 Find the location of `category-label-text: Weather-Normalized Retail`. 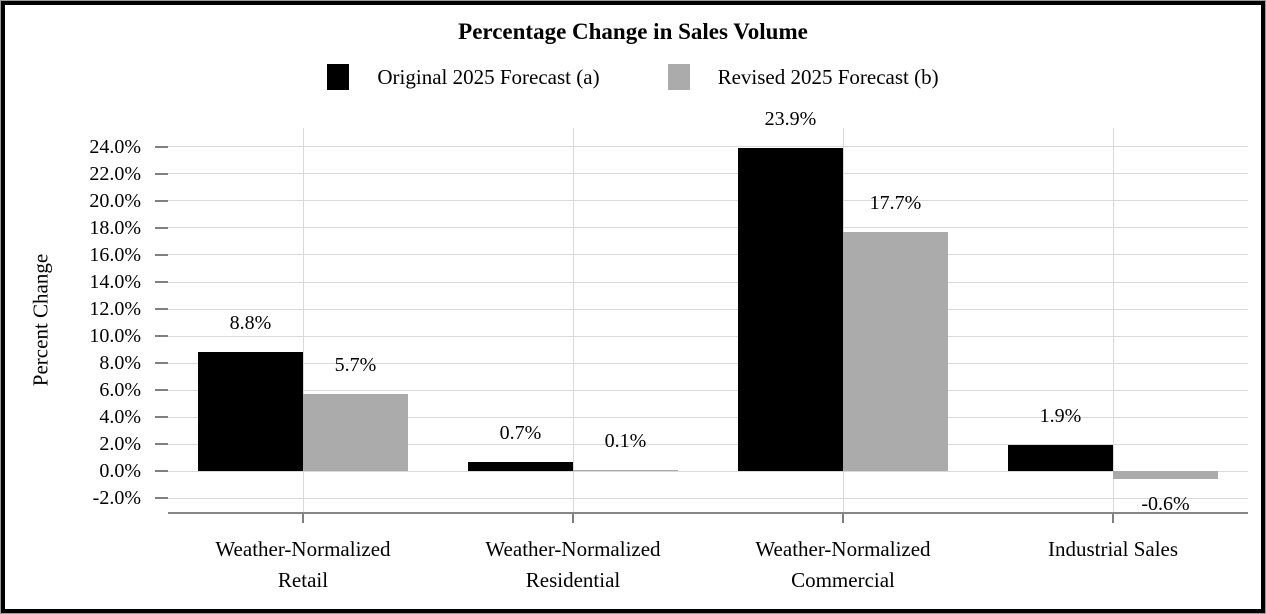

category-label-text: Weather-Normalized Retail is located at coordinates (303, 564).